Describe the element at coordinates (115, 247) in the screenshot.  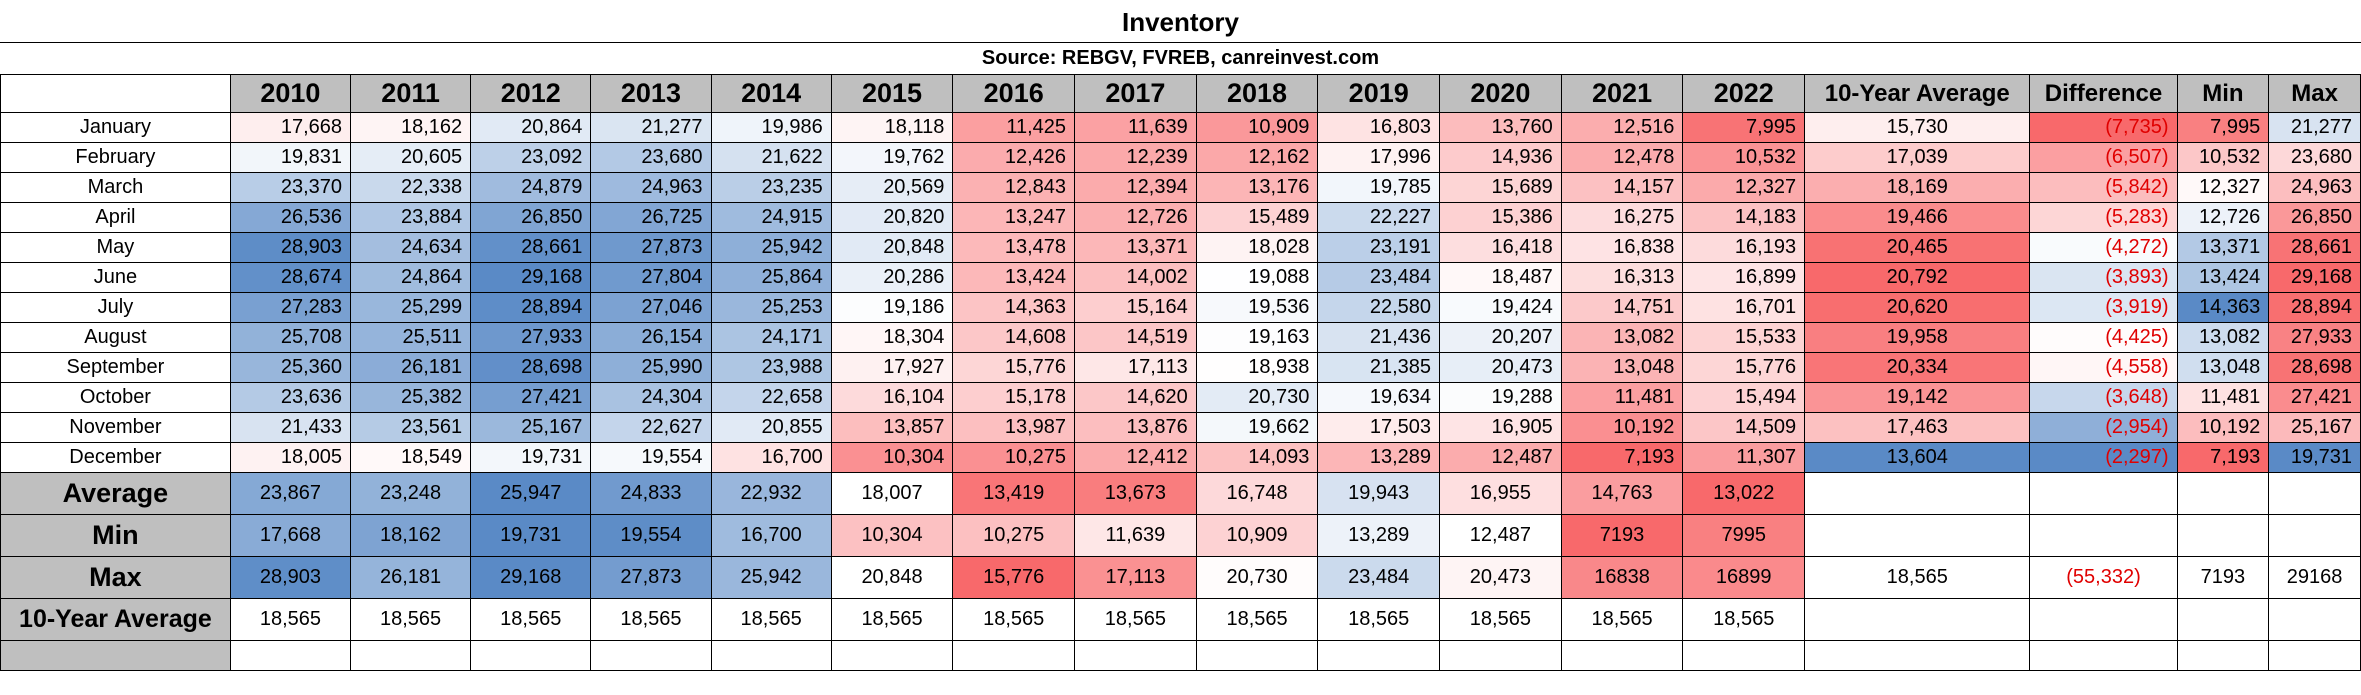
I see `row-label: May` at that location.